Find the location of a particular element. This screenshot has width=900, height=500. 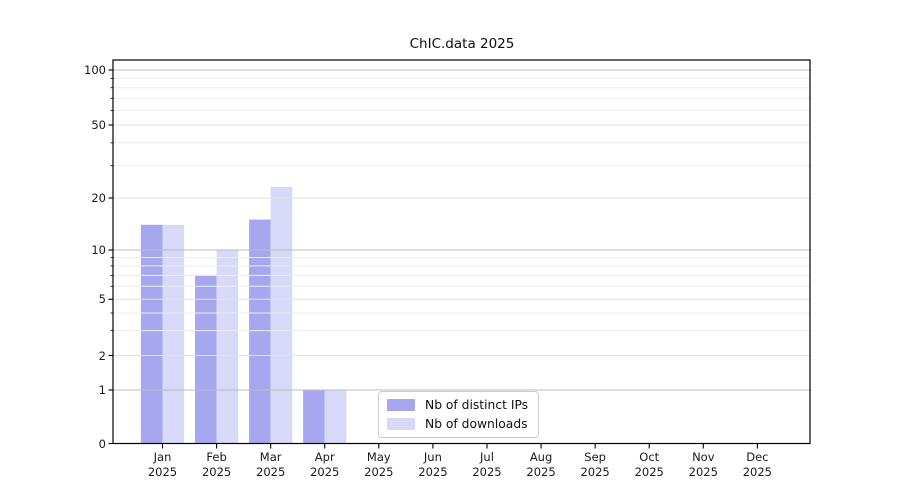

x-tick-label-oct: Oct 2025 is located at coordinates (649, 464).